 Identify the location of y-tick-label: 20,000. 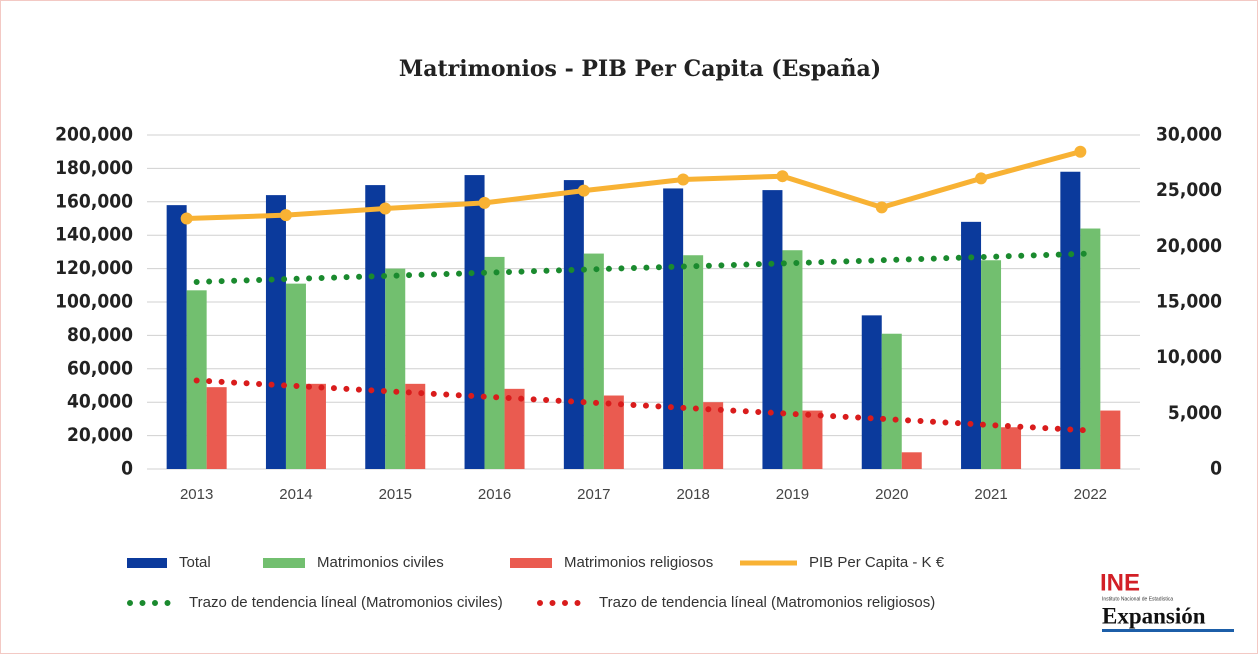
(100, 435).